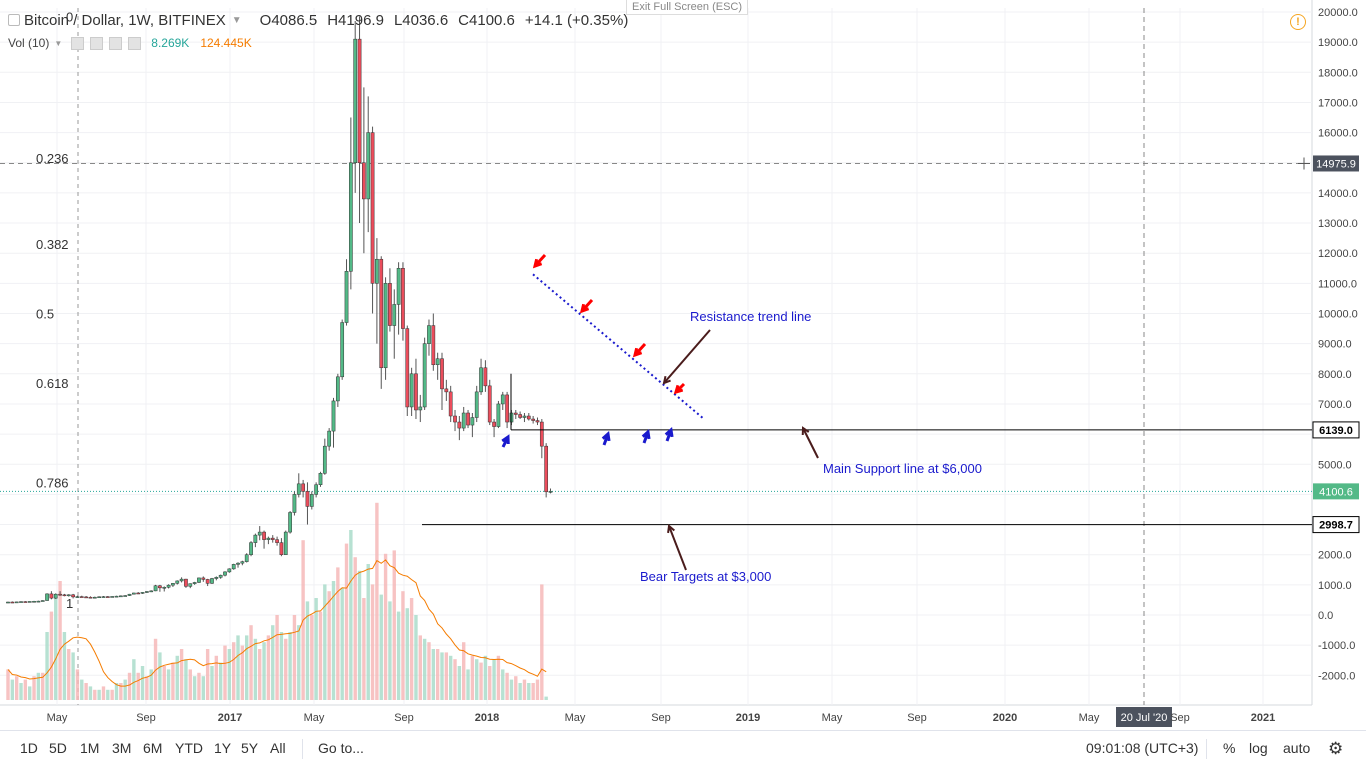 The height and width of the screenshot is (769, 1366). Describe the element at coordinates (705, 576) in the screenshot. I see `annotation-target: Bear Targets at $3,000` at that location.